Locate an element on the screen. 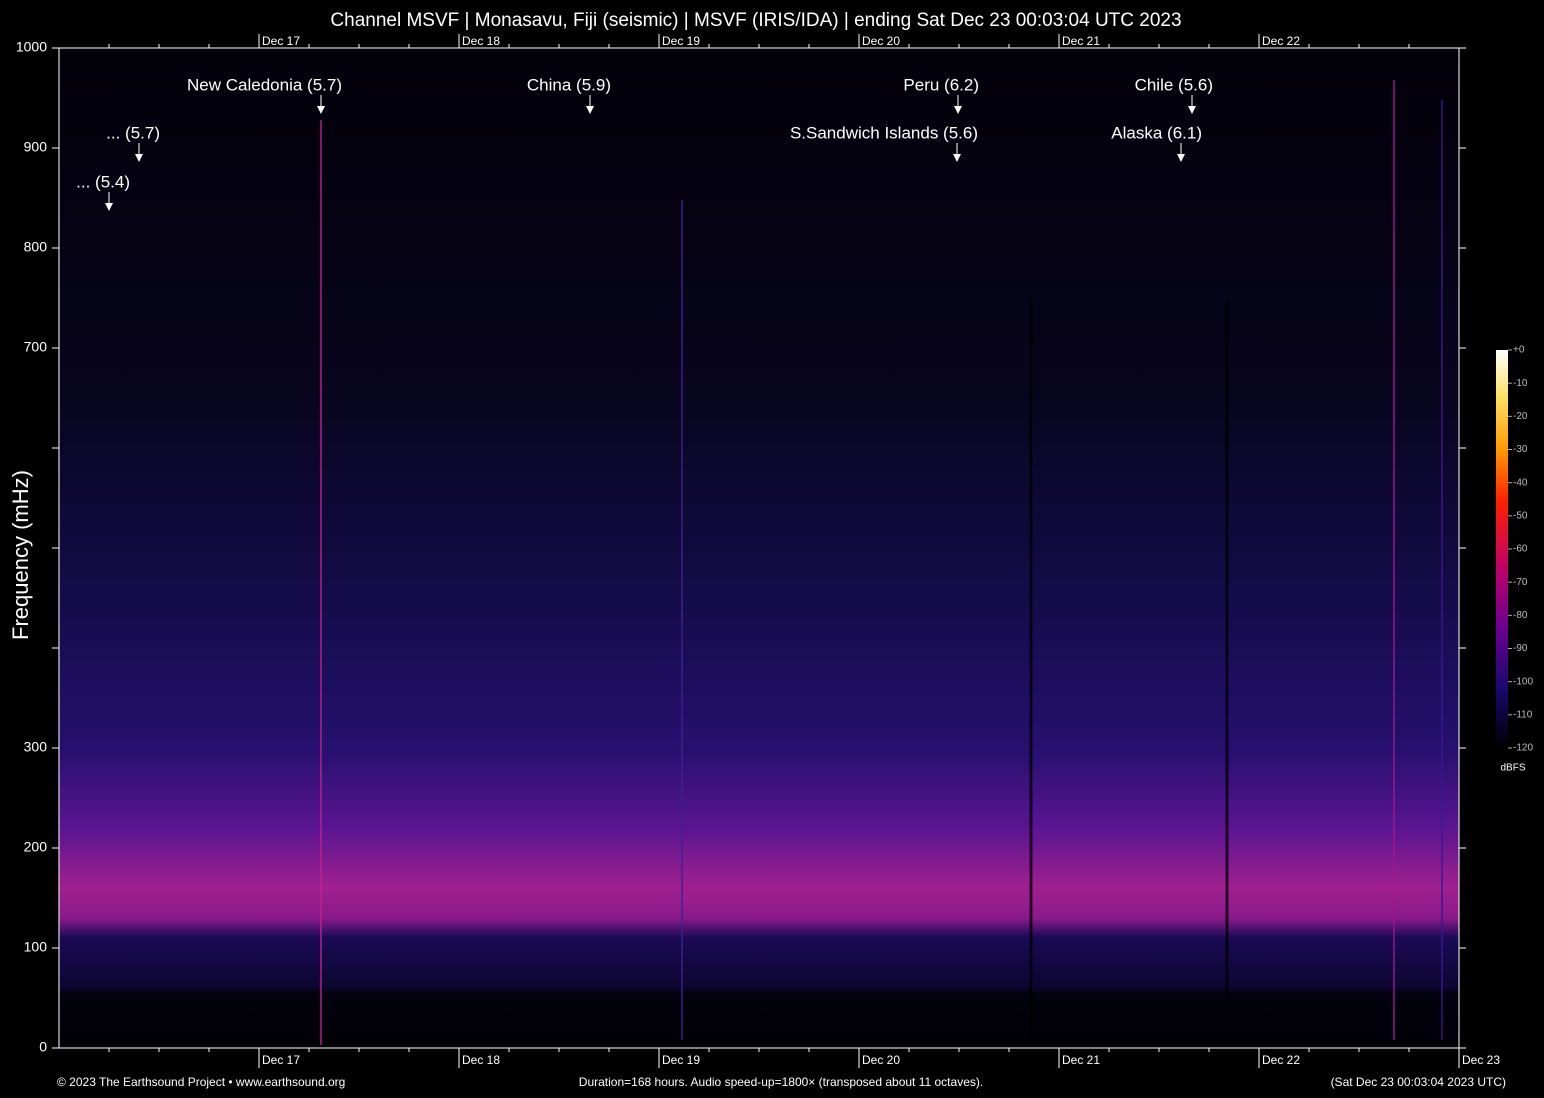 This screenshot has width=1544, height=1098. y-tick-label: 1000 is located at coordinates (31, 47).